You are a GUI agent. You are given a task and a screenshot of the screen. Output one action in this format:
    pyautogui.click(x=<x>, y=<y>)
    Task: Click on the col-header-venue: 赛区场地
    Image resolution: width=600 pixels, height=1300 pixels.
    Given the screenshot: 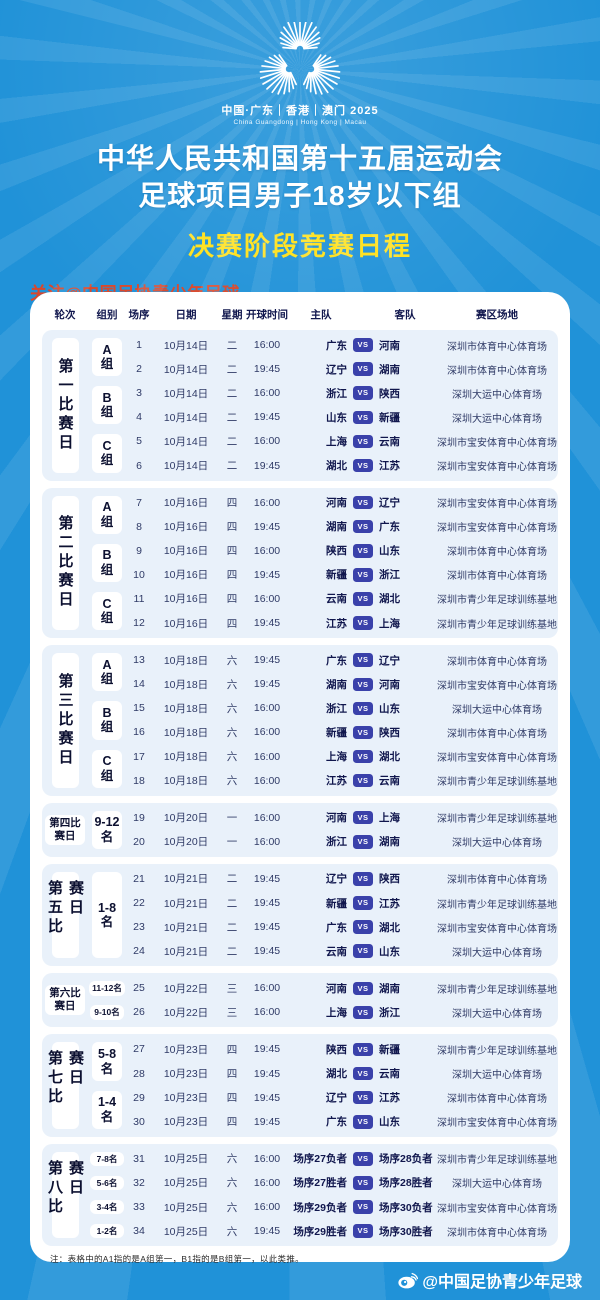 What is the action you would take?
    pyautogui.click(x=497, y=314)
    